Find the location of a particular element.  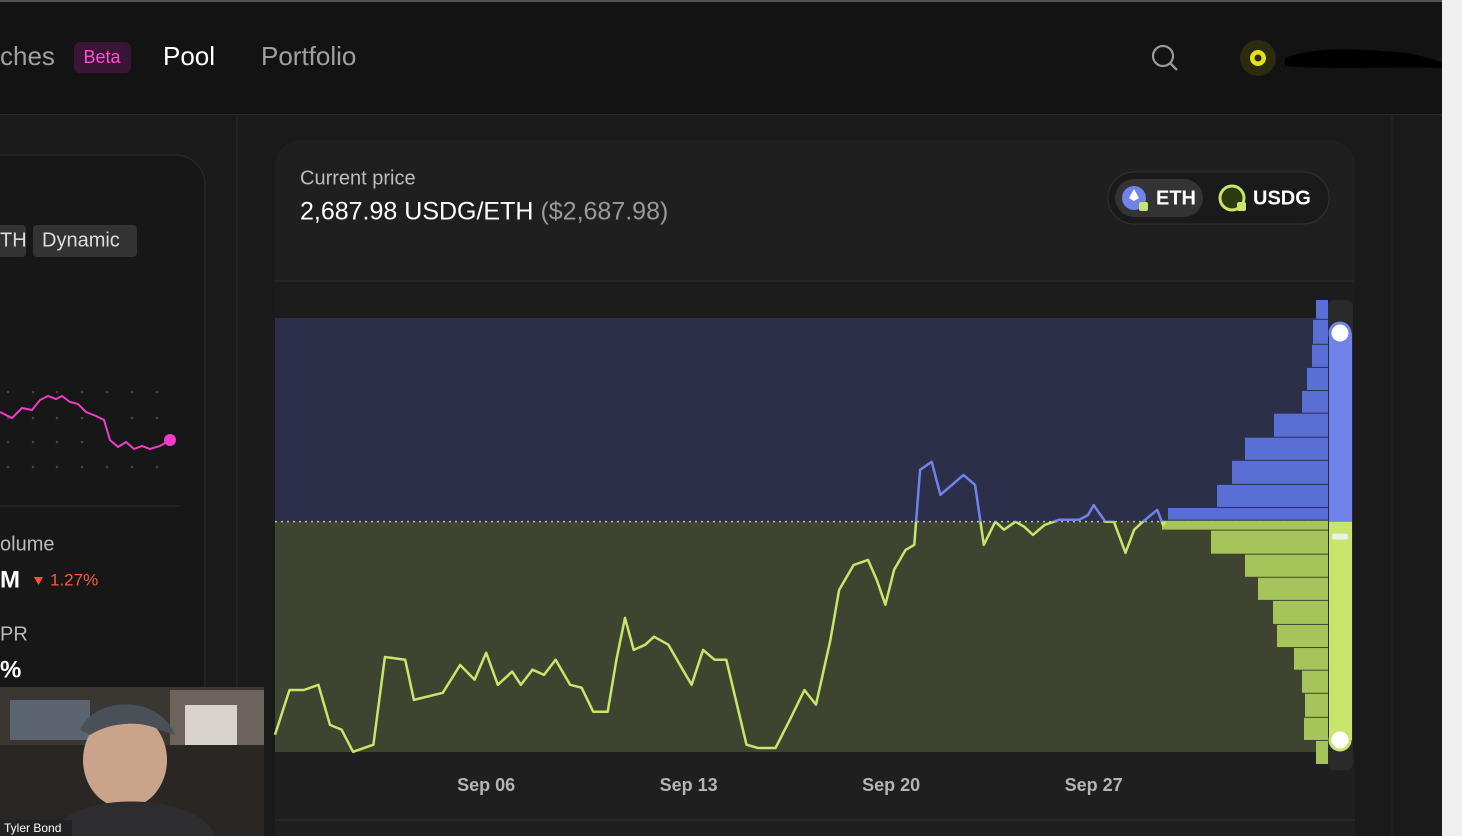

window-edge is located at coordinates (1452, 418).